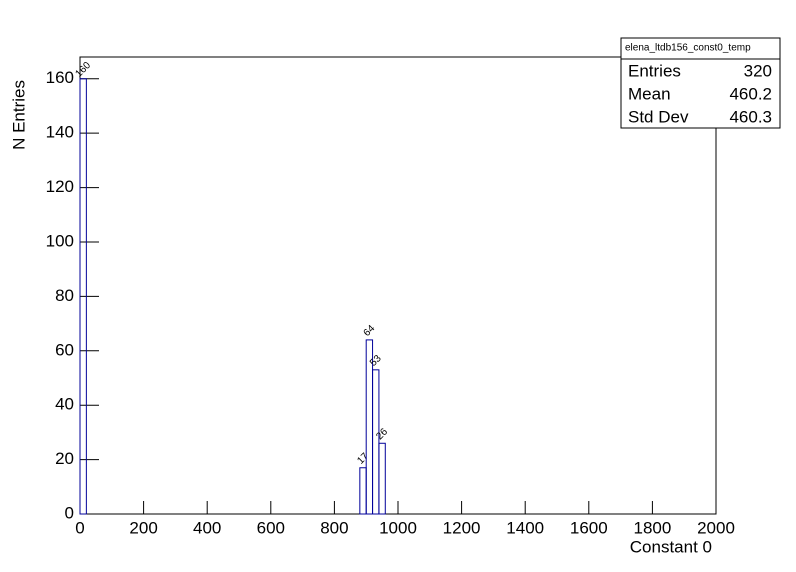  What do you see at coordinates (654, 70) in the screenshot?
I see `stats-key: Entries` at bounding box center [654, 70].